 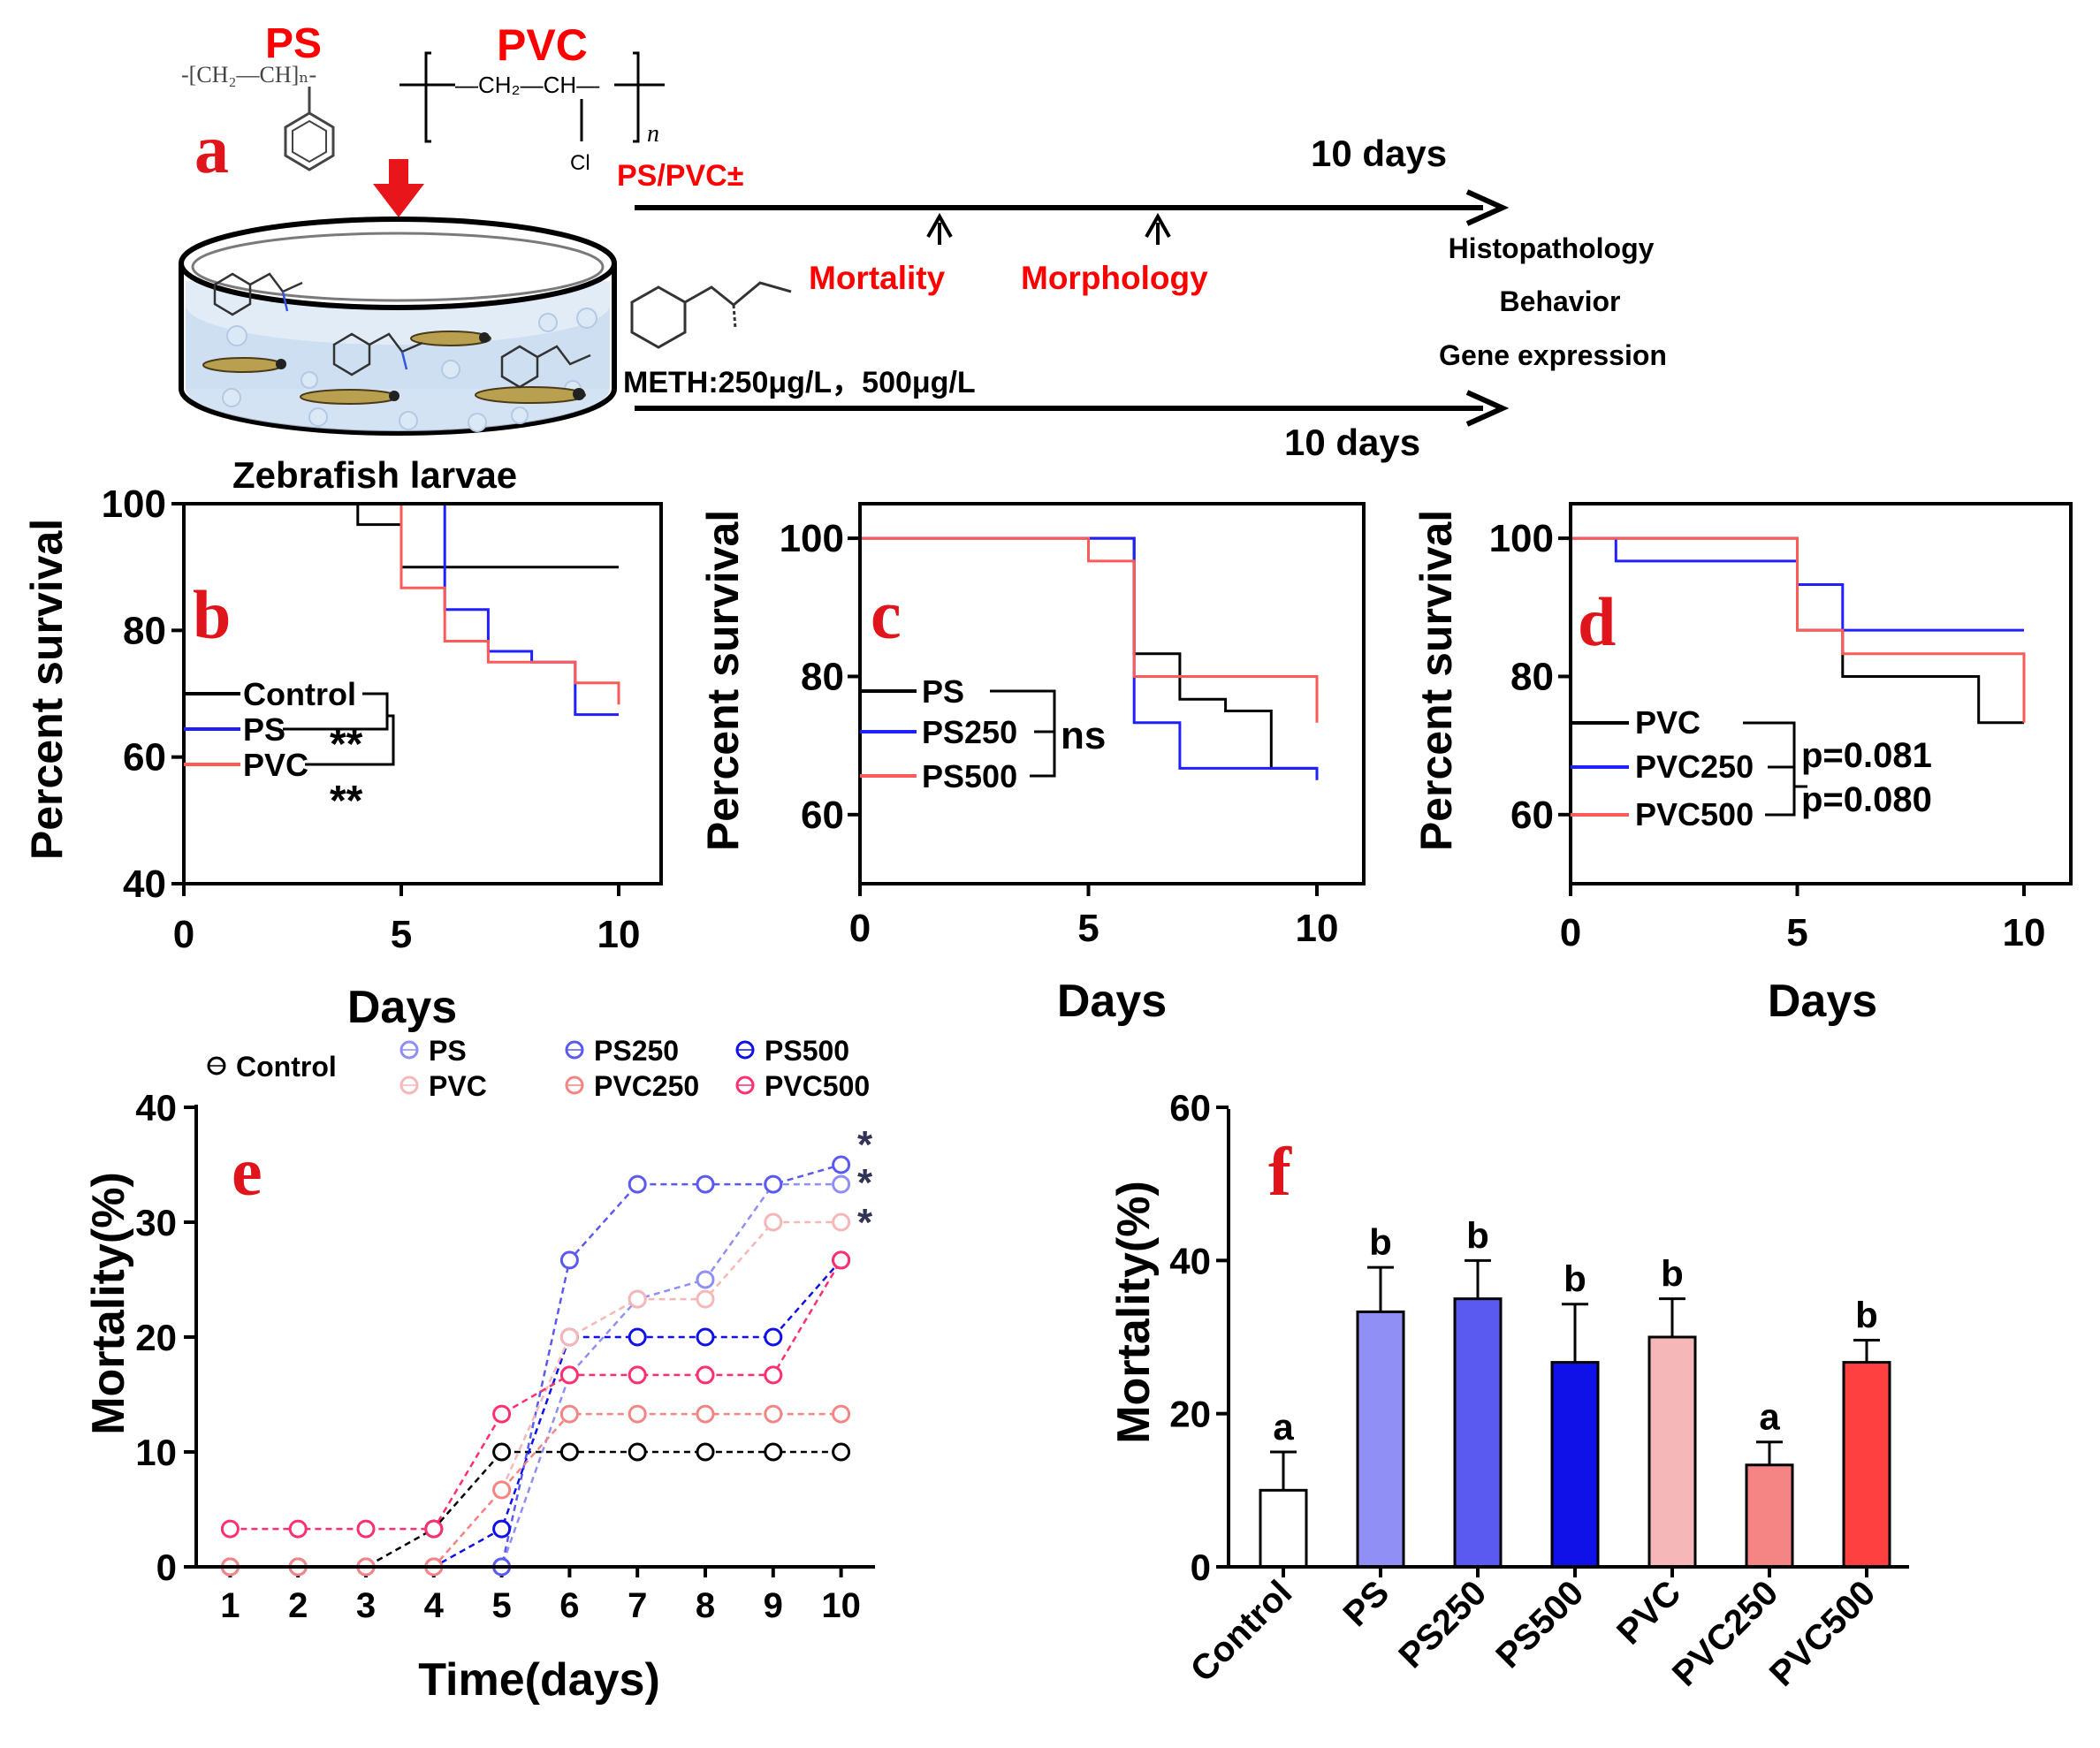 What do you see at coordinates (865, 1183) in the screenshot?
I see `panel-e-sig-2: *` at bounding box center [865, 1183].